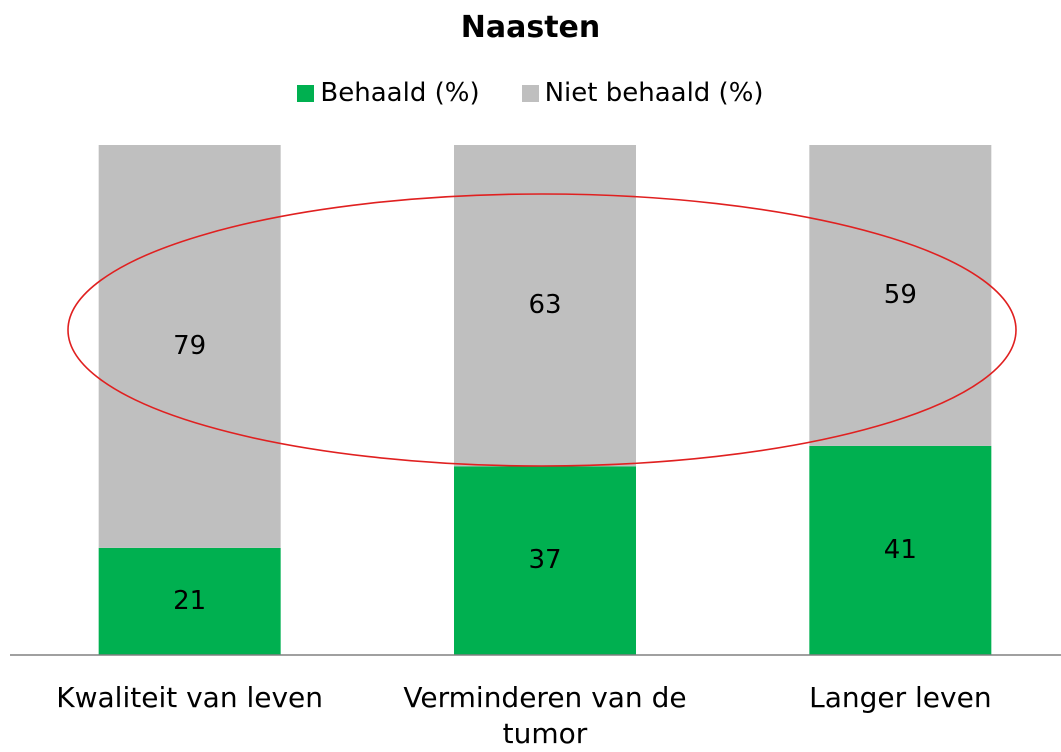 The height and width of the screenshot is (752, 1061). Describe the element at coordinates (900, 697) in the screenshot. I see `x-tick-label: Langer leven` at that location.